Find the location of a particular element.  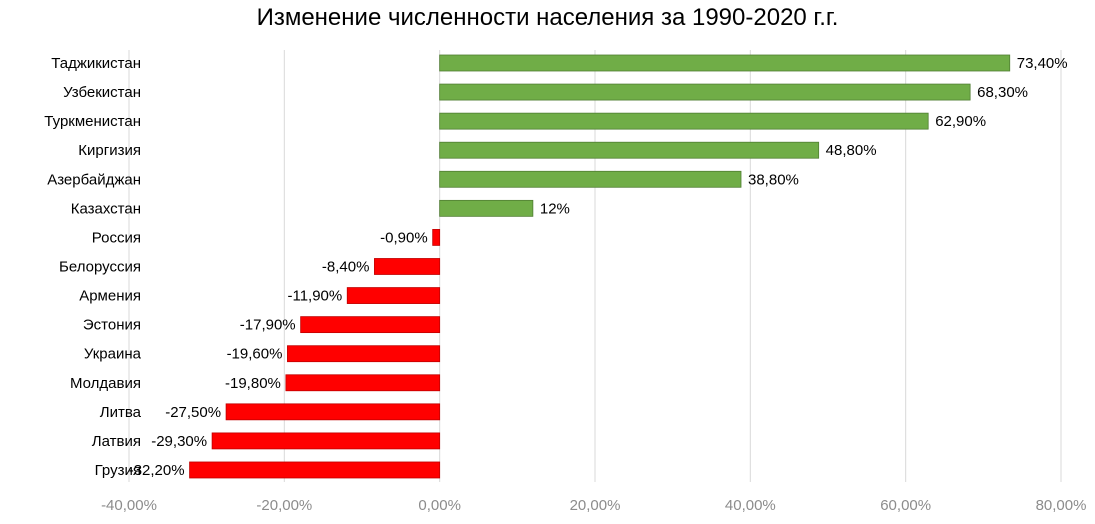

category-label: Россия is located at coordinates (116, 237).